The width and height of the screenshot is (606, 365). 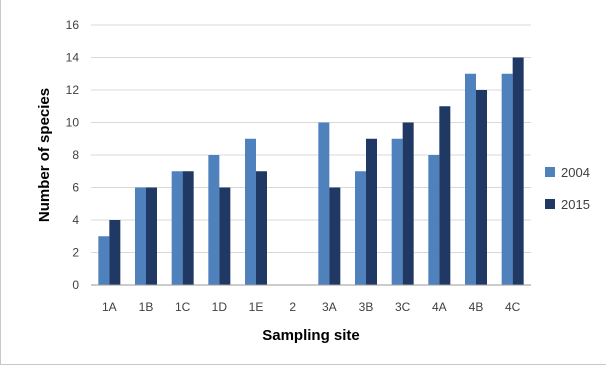 I want to click on legend-label-2015: 2015, so click(x=575, y=204).